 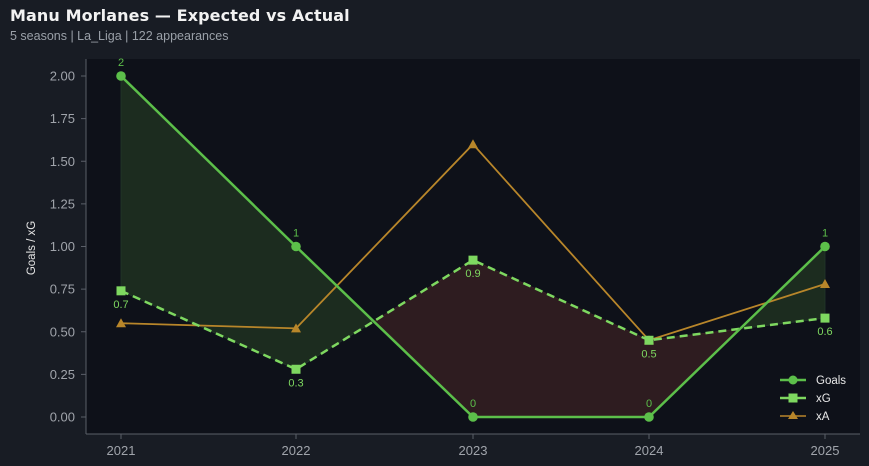 What do you see at coordinates (472, 274) in the screenshot?
I see `xg-data-label: 0.9` at bounding box center [472, 274].